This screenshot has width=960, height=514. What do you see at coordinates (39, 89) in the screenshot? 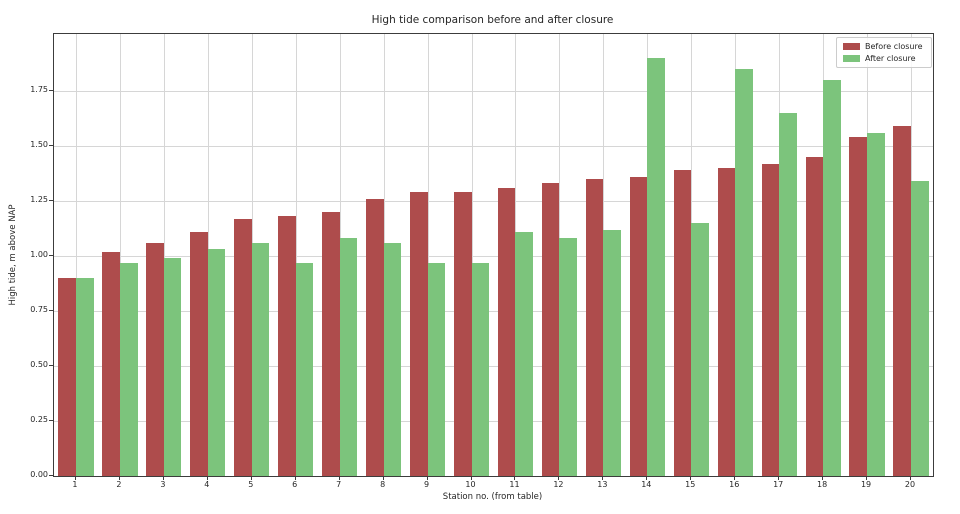
I see `y-tick-label: 1.75` at bounding box center [39, 89].